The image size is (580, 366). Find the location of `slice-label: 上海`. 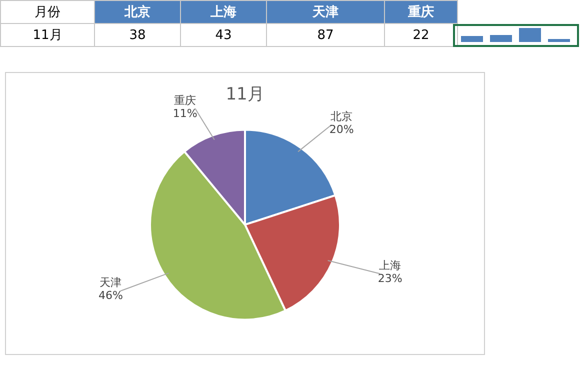

slice-label: 上海 is located at coordinates (390, 265).